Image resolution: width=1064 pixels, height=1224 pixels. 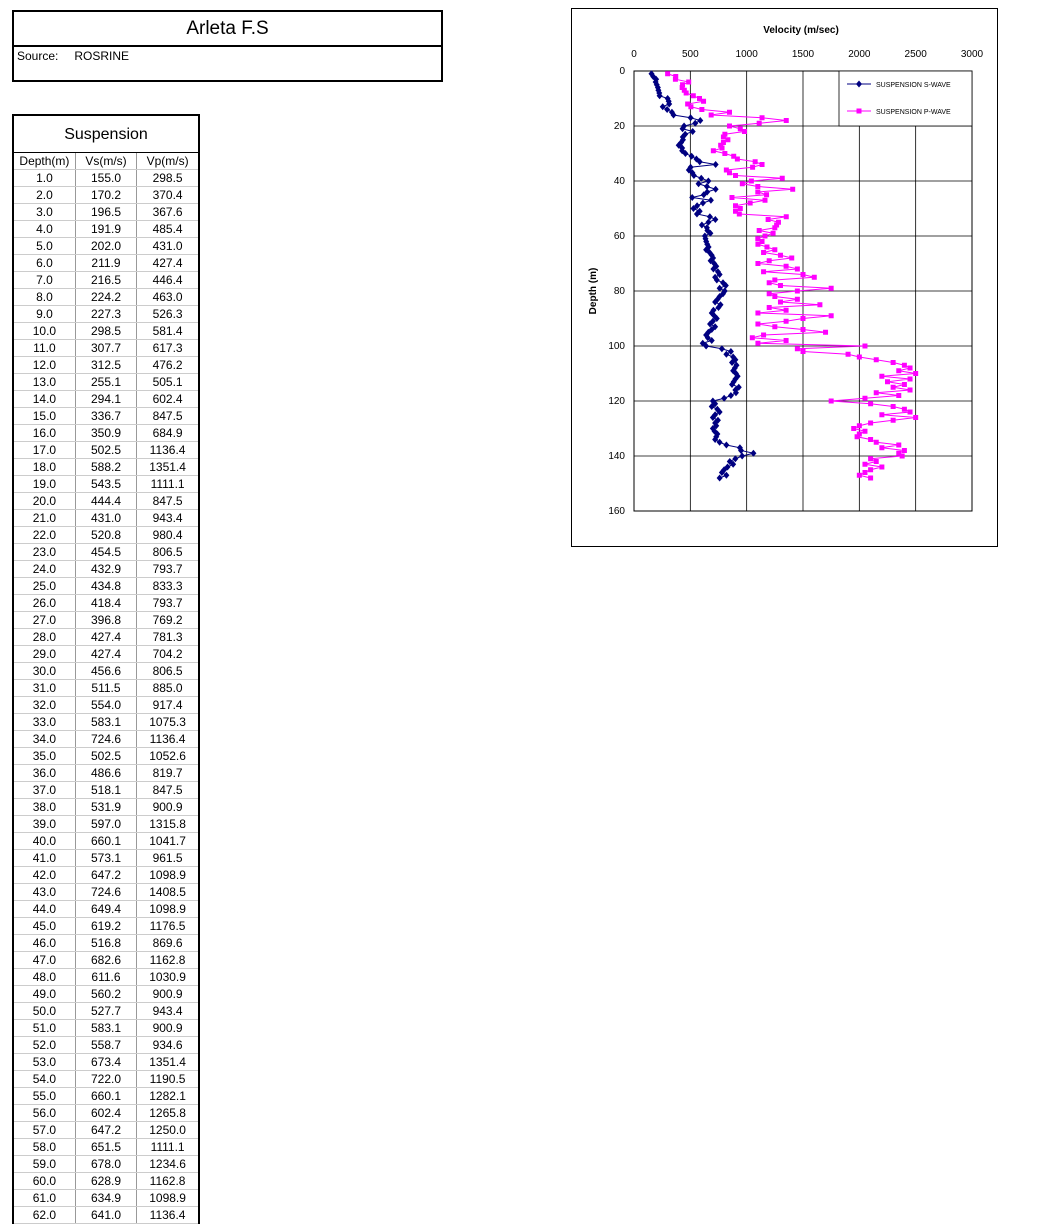 What do you see at coordinates (616, 456) in the screenshot?
I see `y-tick-label: 140` at bounding box center [616, 456].